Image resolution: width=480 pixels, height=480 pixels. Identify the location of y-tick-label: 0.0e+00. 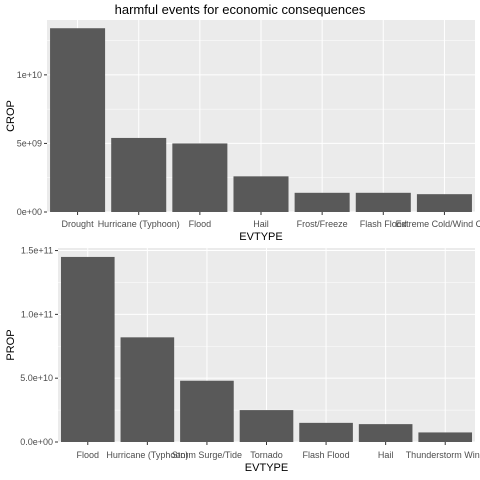
(36, 442).